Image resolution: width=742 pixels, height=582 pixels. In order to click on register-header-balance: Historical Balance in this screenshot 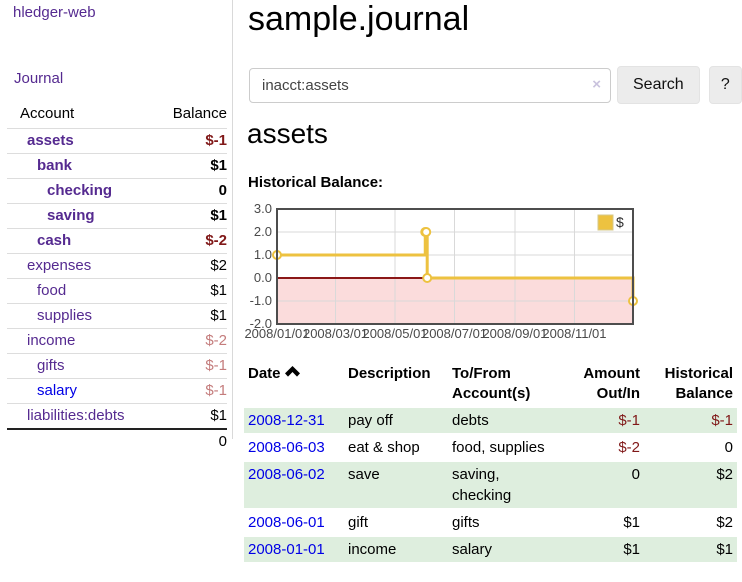, I will do `click(698, 383)`.